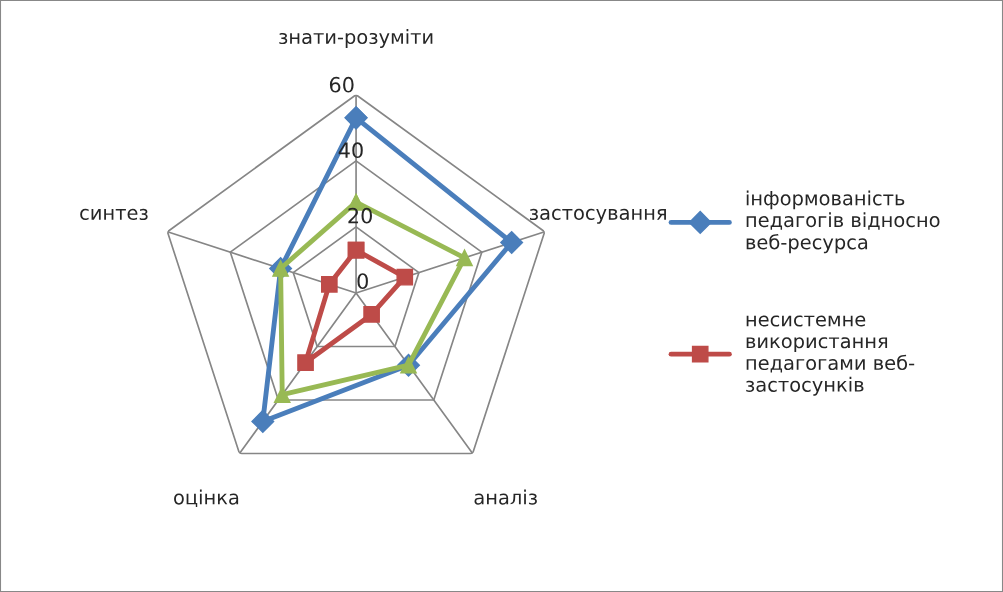 The height and width of the screenshot is (592, 1003). Describe the element at coordinates (114, 214) in the screenshot. I see `spoke-label: синтез` at that location.